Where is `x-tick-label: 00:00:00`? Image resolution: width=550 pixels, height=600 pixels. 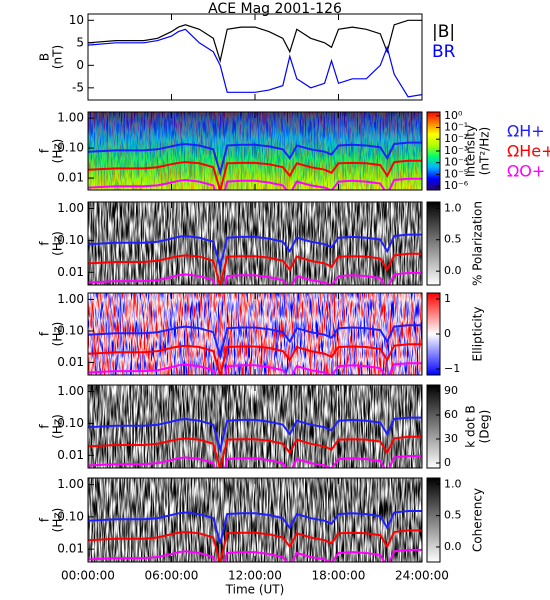
x-tick-label: 00:00:00 is located at coordinates (88, 576).